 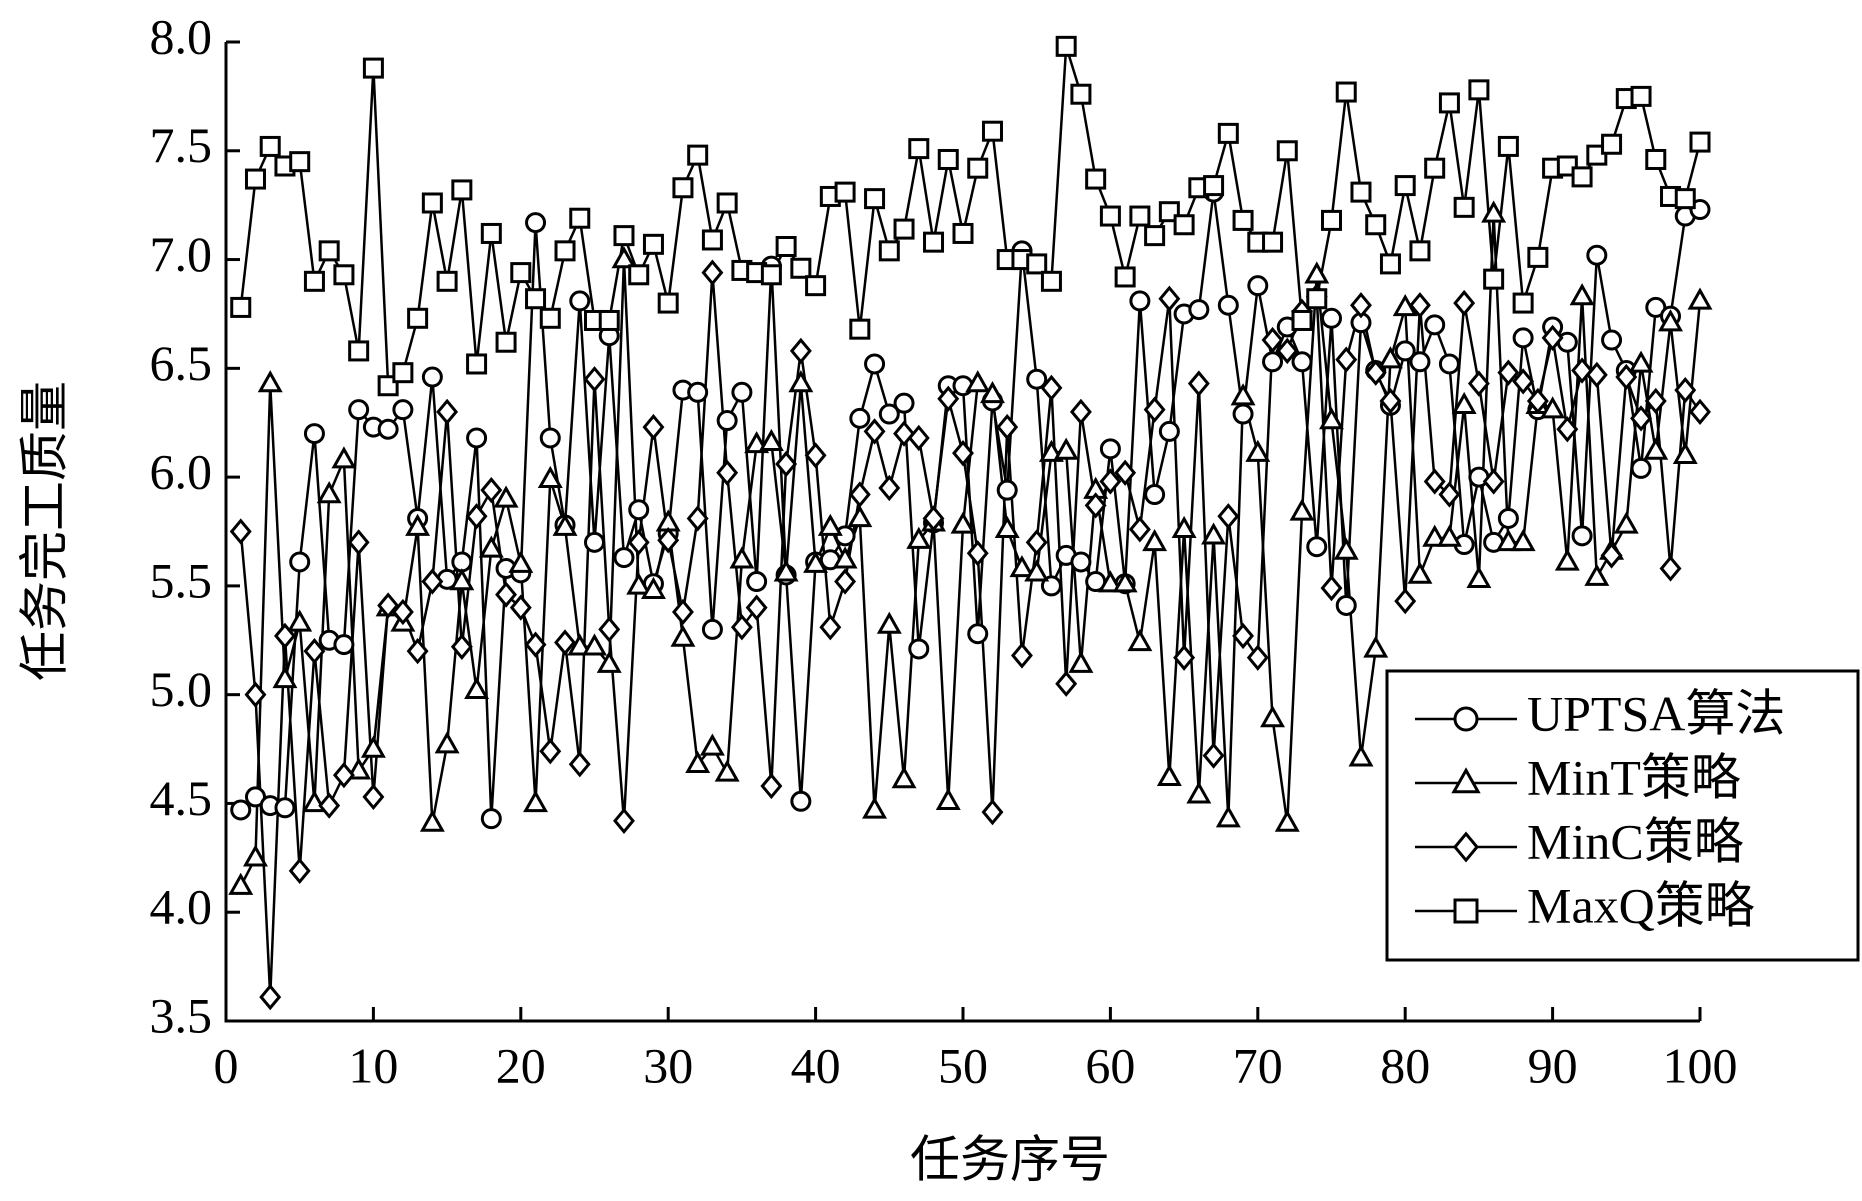 What do you see at coordinates (226, 1065) in the screenshot?
I see `x-tick-label: 0` at bounding box center [226, 1065].